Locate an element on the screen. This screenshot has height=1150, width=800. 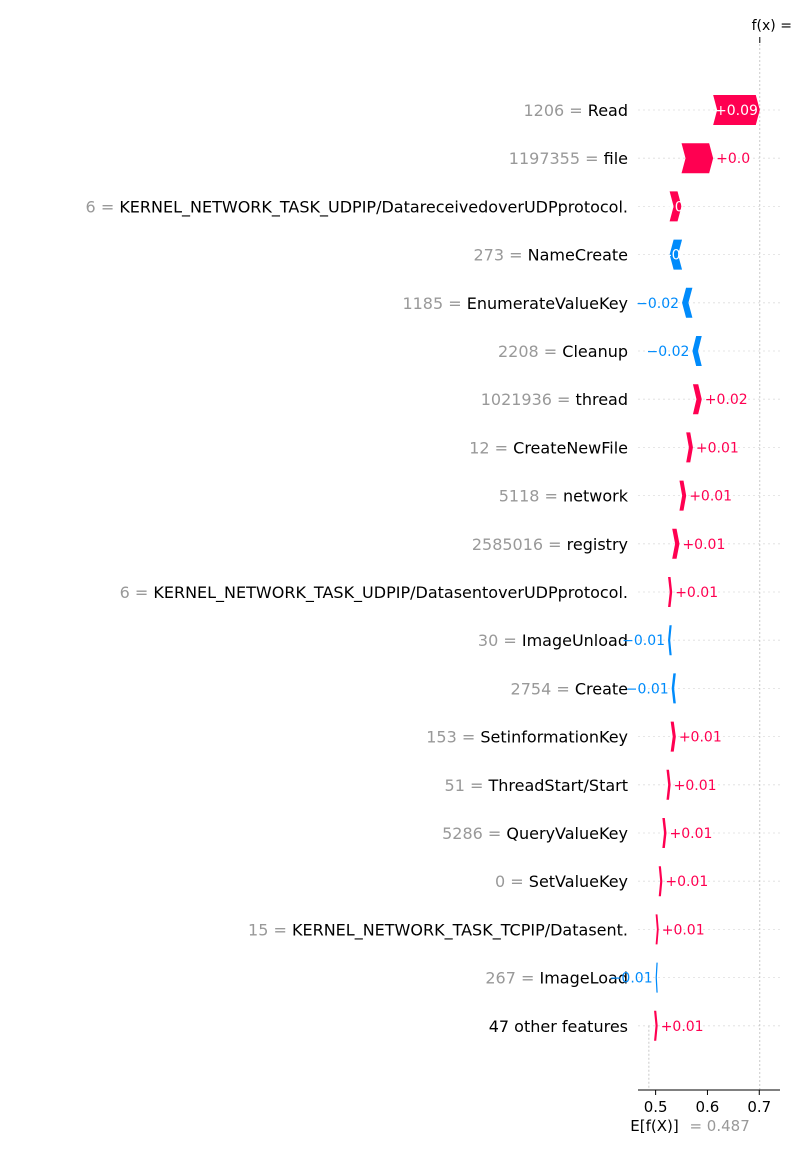
feature-label: 0 = SetValueKey is located at coordinates (561, 881).